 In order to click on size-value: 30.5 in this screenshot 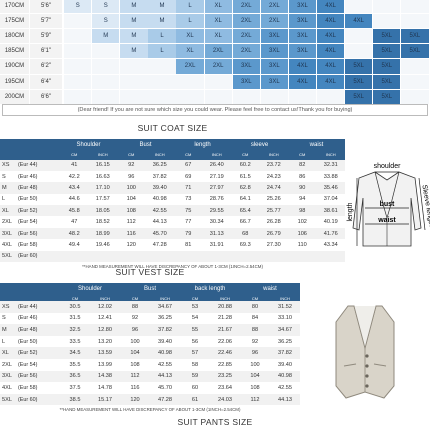, I will do `click(75, 306)`.